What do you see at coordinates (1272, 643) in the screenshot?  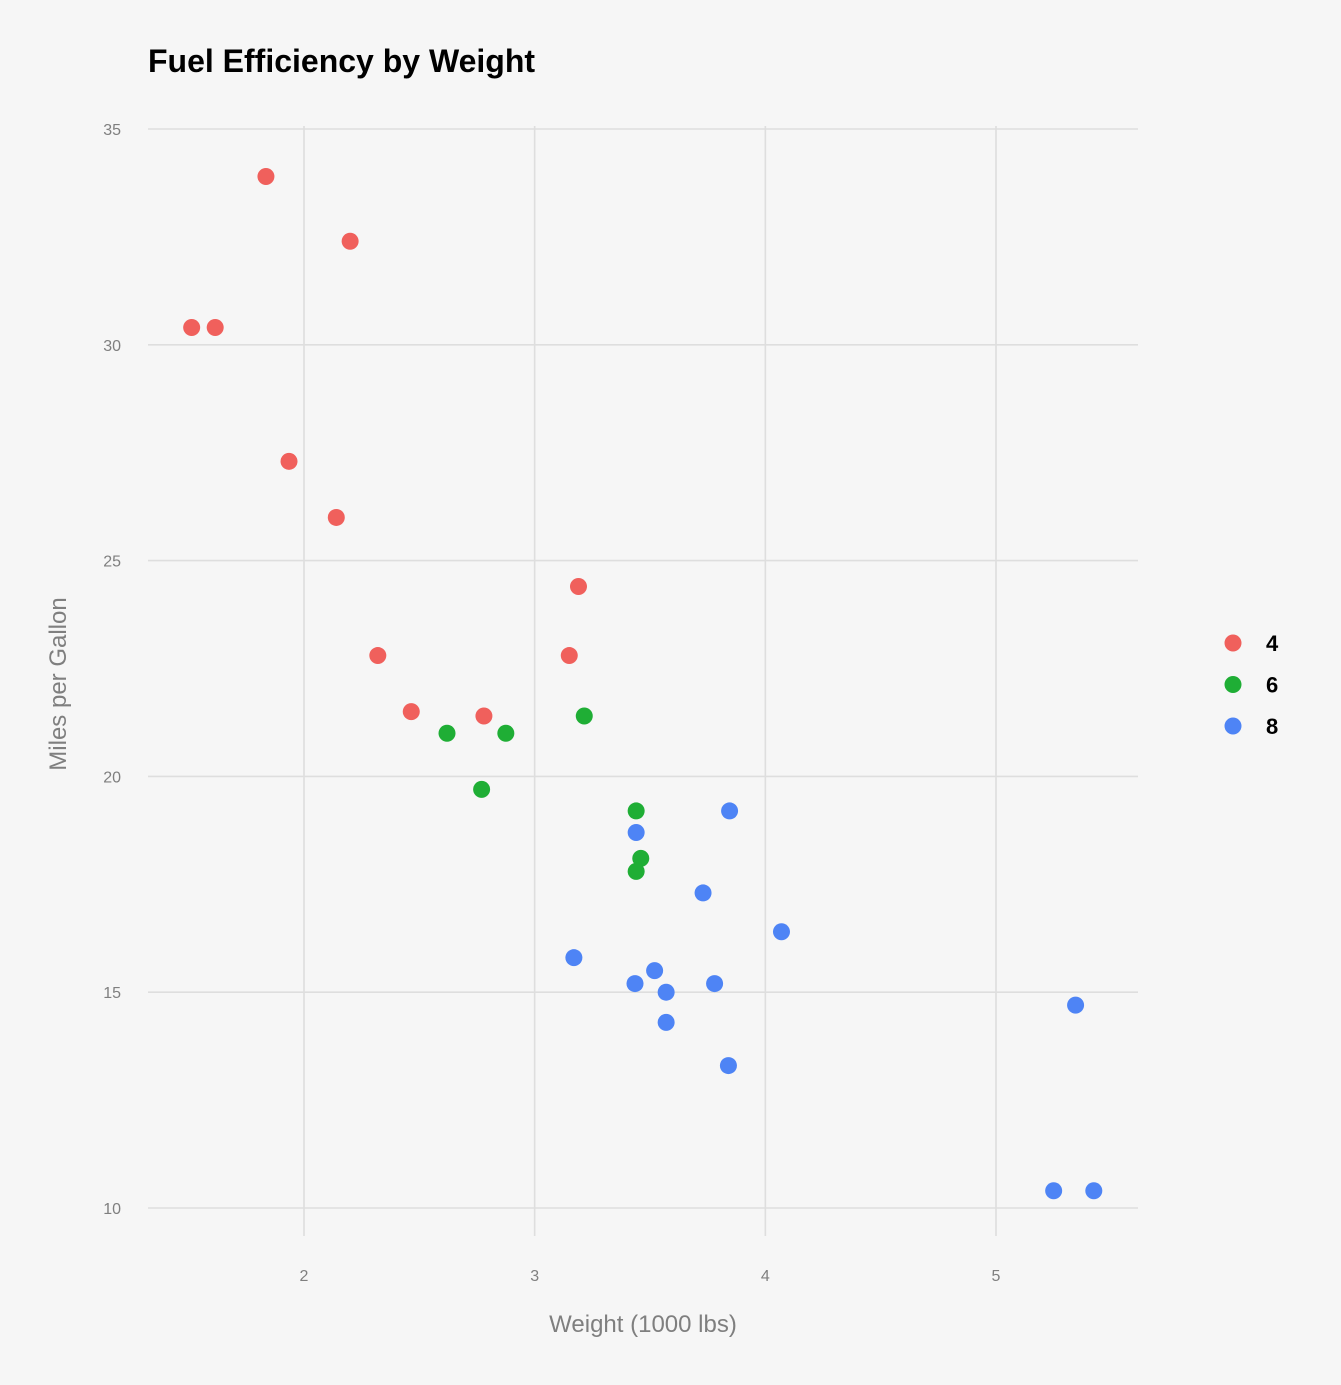 I see `legend-label-4: 4` at bounding box center [1272, 643].